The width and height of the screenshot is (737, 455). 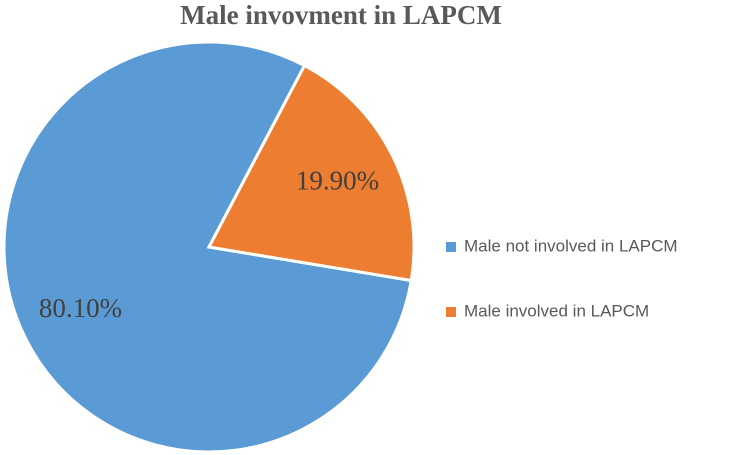 What do you see at coordinates (80, 308) in the screenshot?
I see `data-label: 80.10%` at bounding box center [80, 308].